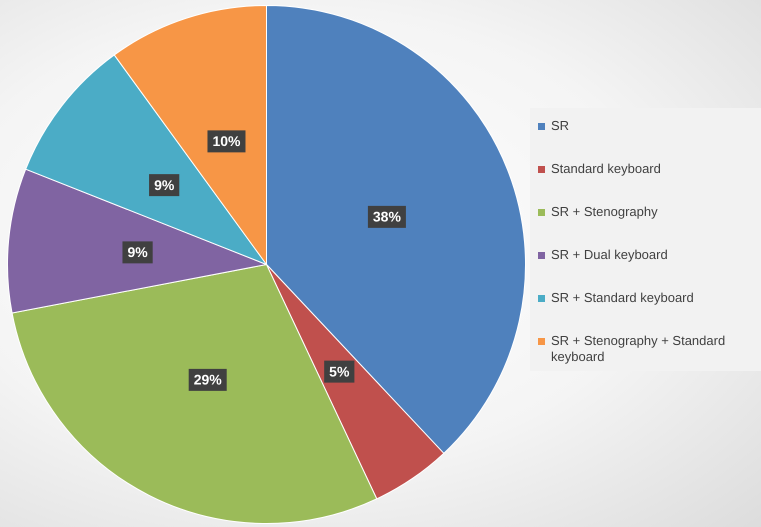 This screenshot has height=527, width=761. Describe the element at coordinates (604, 212) in the screenshot. I see `legend-label: SR + Stenography` at that location.